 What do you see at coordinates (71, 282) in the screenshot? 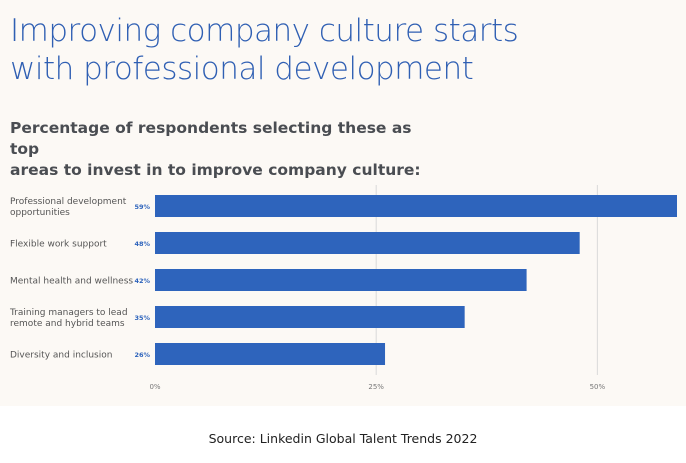
I see `category-label: Mental health and wellness` at bounding box center [71, 282].